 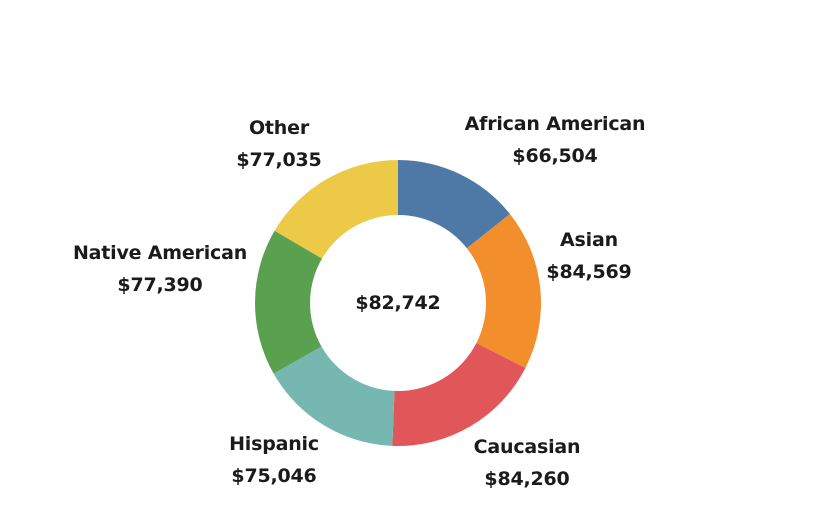 I want to click on label-asian: Asian $84,569, so click(x=588, y=256).